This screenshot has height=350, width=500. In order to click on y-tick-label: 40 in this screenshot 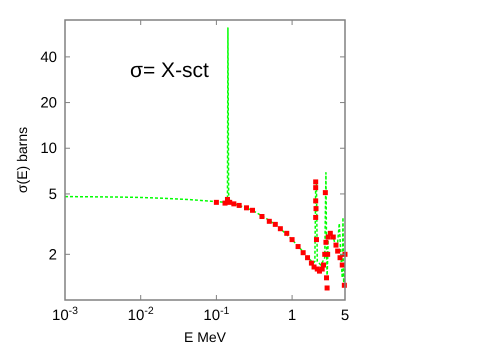, I will do `click(48, 57)`.